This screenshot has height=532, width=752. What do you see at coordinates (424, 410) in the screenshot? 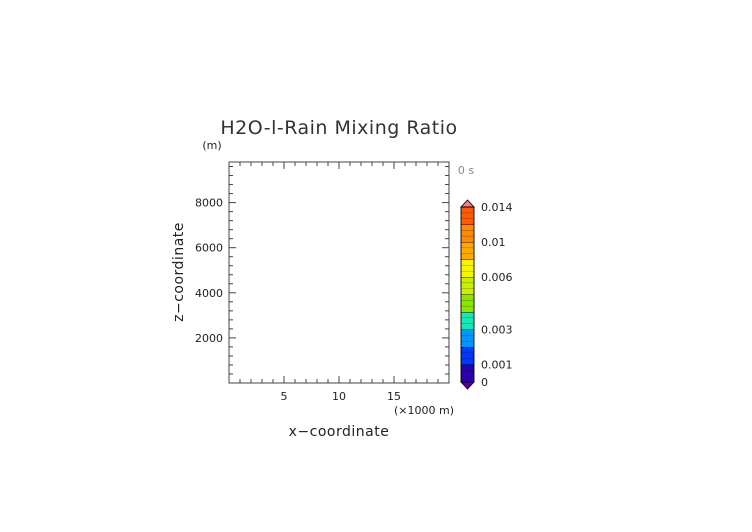
I see `x-axis-unit: (×1000 m)` at bounding box center [424, 410].